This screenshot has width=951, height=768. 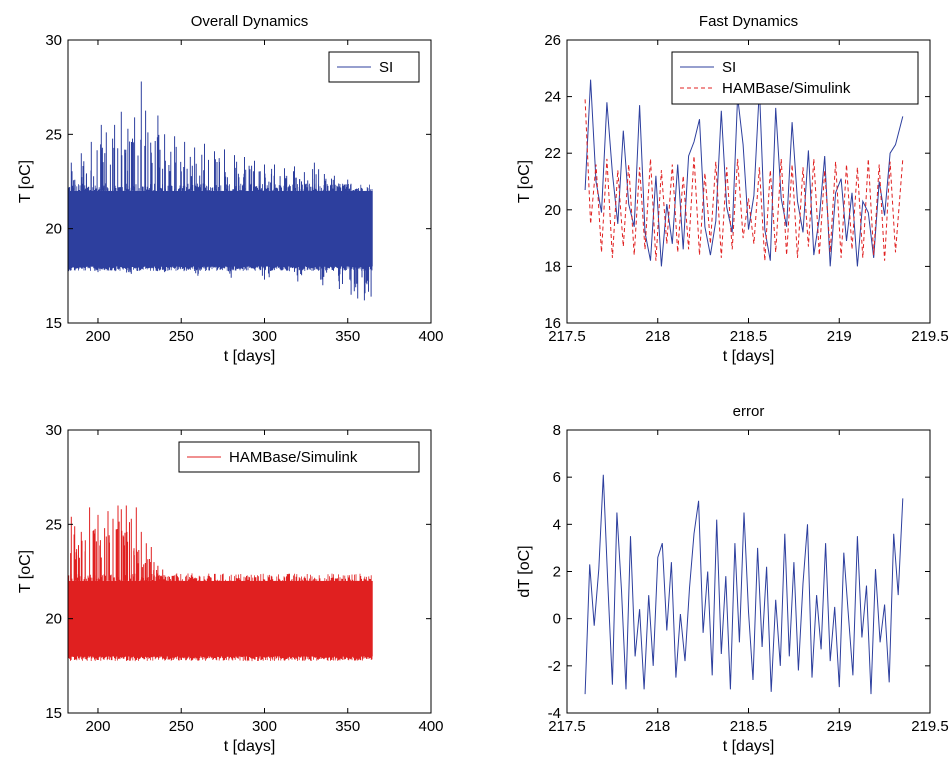 I want to click on legend-box, so click(x=795, y=78).